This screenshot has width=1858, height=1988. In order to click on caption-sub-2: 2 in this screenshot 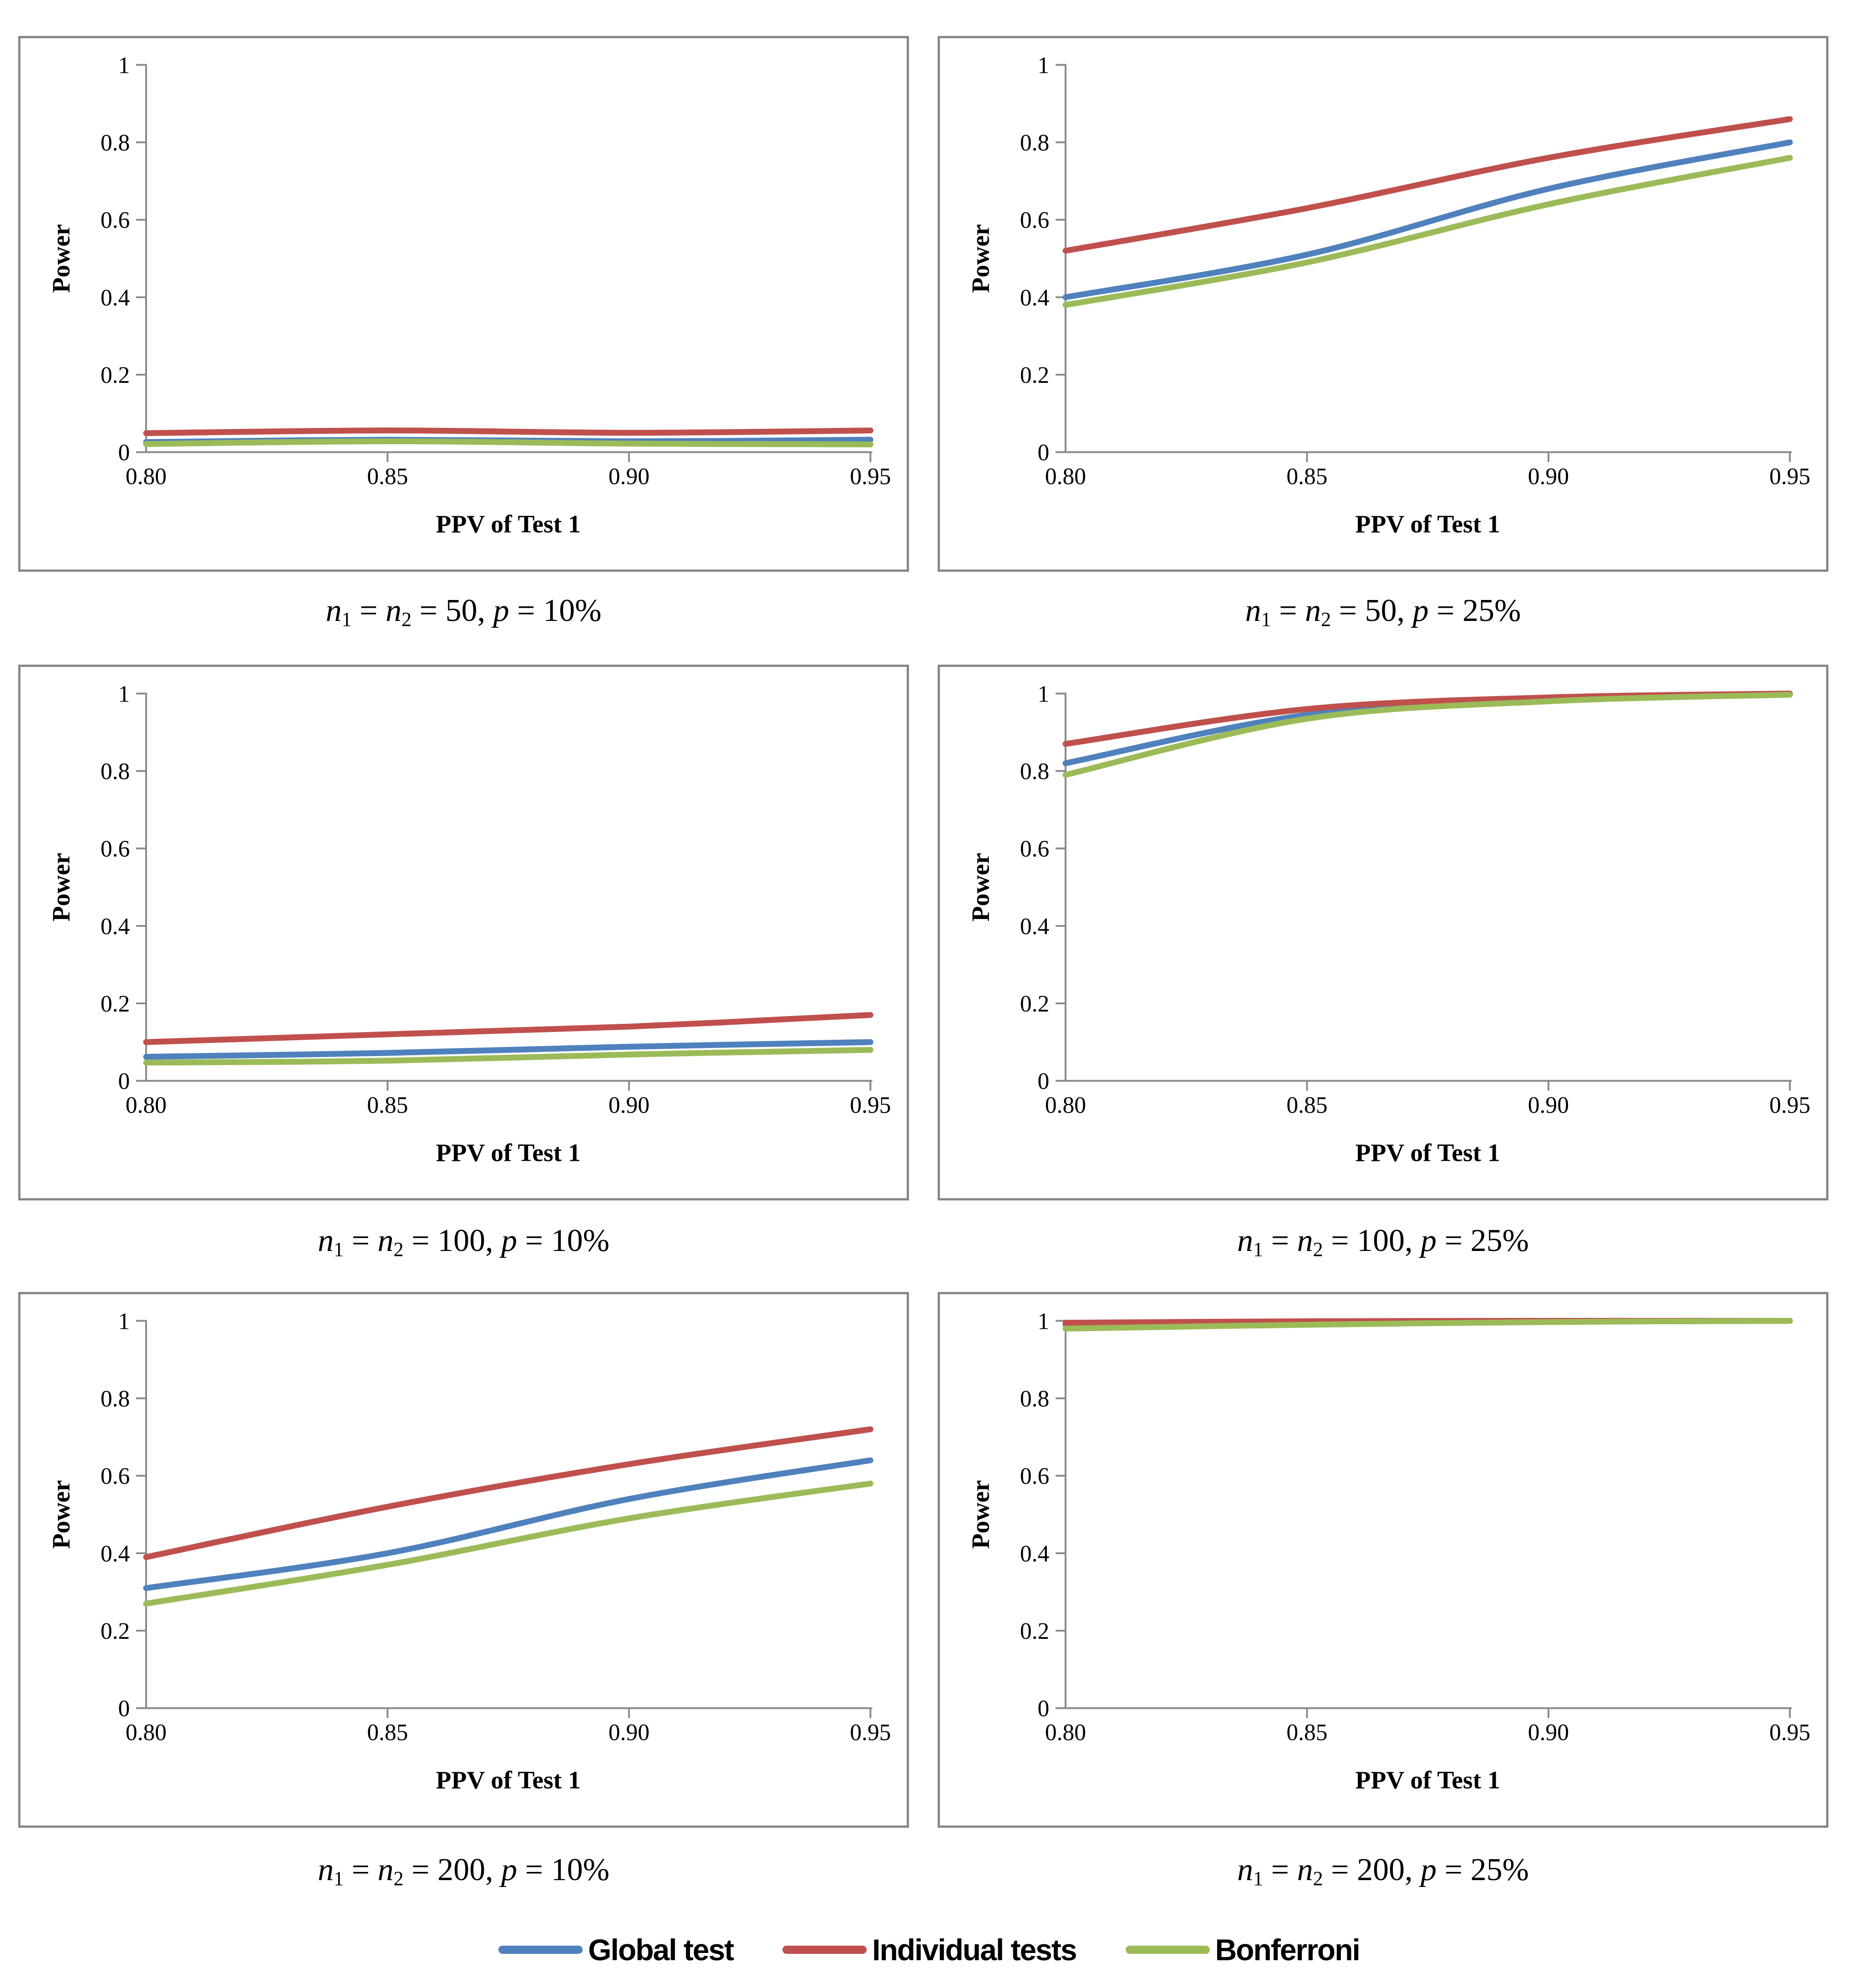, I will do `click(1326, 619)`.